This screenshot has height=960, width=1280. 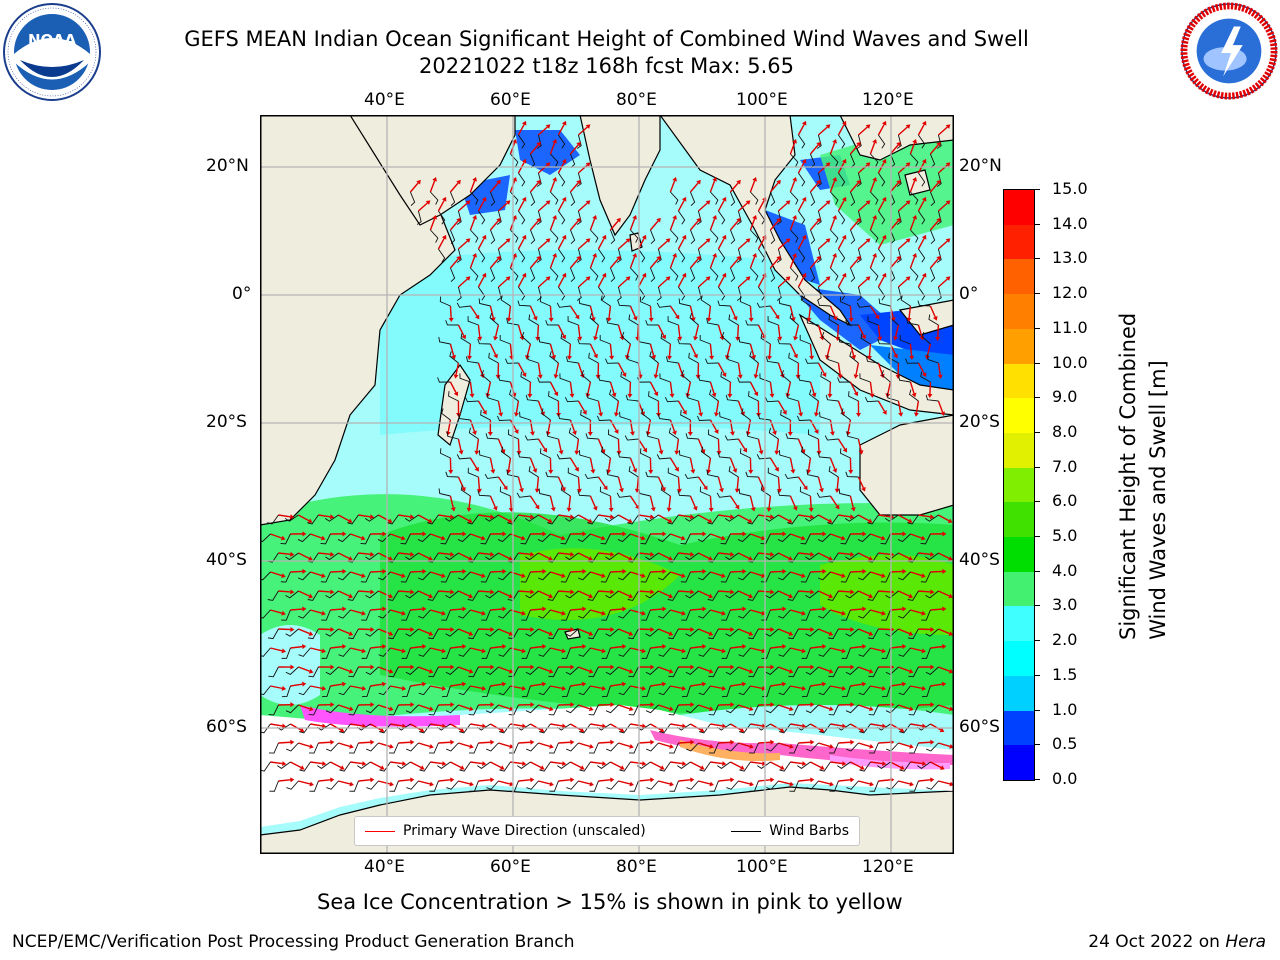 I want to click on lat-tick-left-20s: 20°S, so click(x=226, y=422).